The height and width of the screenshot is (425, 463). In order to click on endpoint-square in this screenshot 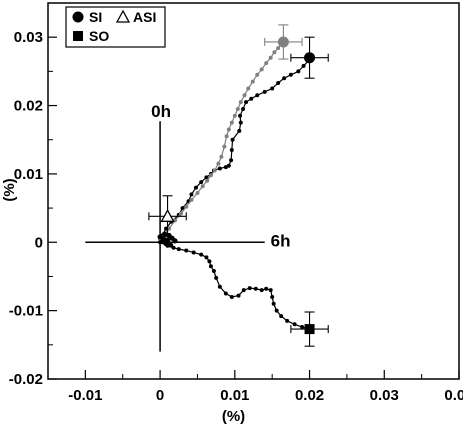, I will do `click(309, 329)`.